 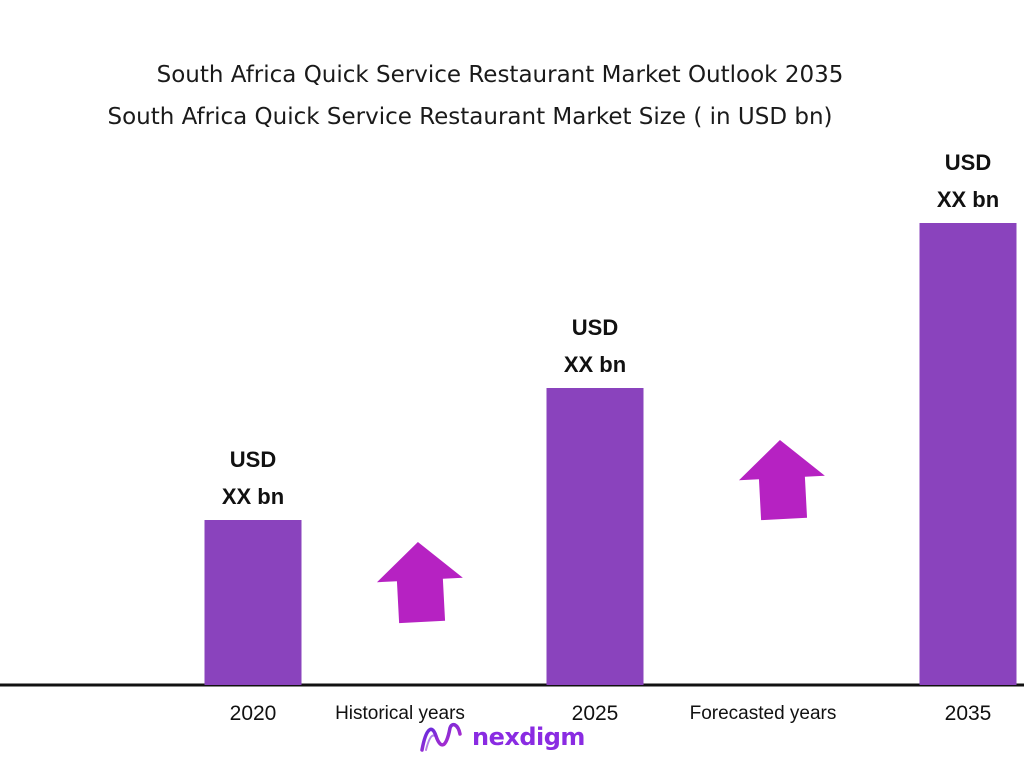 I want to click on x-tick-label-2025: 2025, so click(x=595, y=713).